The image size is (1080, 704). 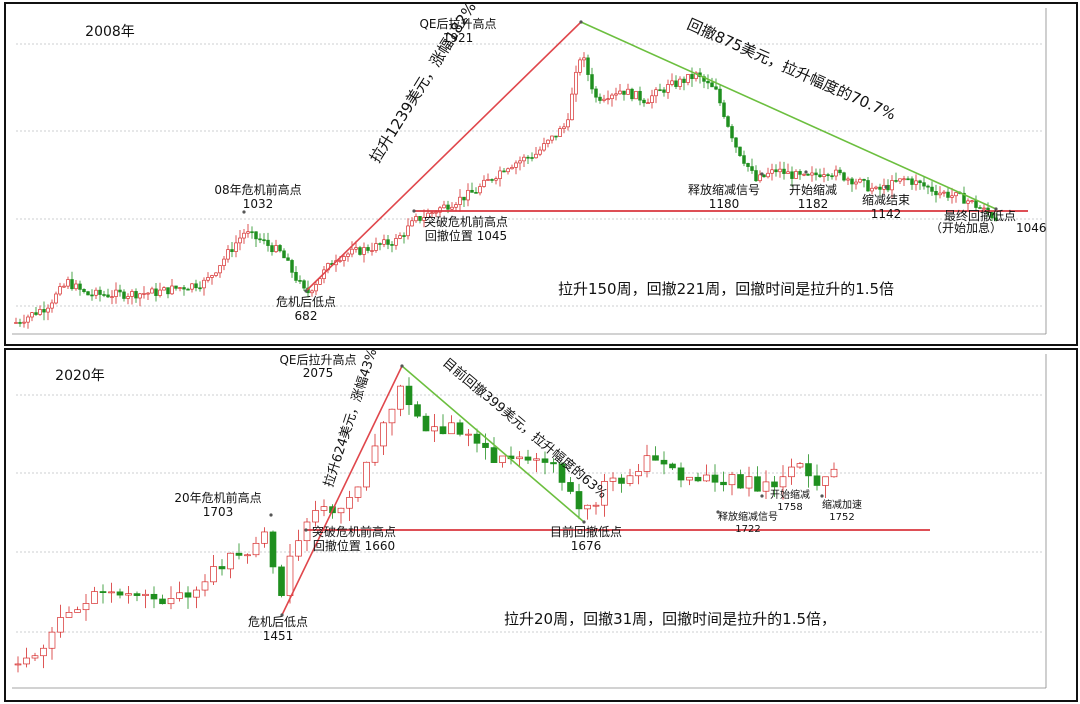 What do you see at coordinates (841, 517) in the screenshot?
I see `taper-accel-label-line2: 1752` at bounding box center [841, 517].